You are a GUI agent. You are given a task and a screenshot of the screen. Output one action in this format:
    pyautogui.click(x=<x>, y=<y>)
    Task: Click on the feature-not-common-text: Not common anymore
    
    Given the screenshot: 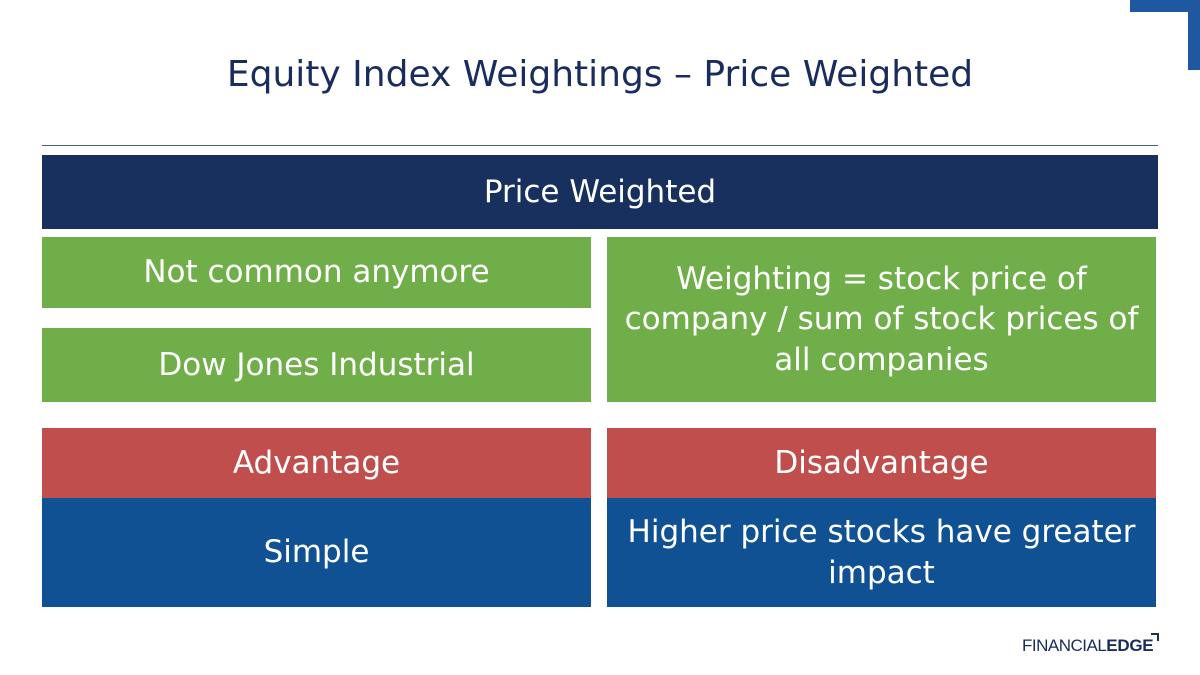 What is the action you would take?
    pyautogui.click(x=316, y=272)
    